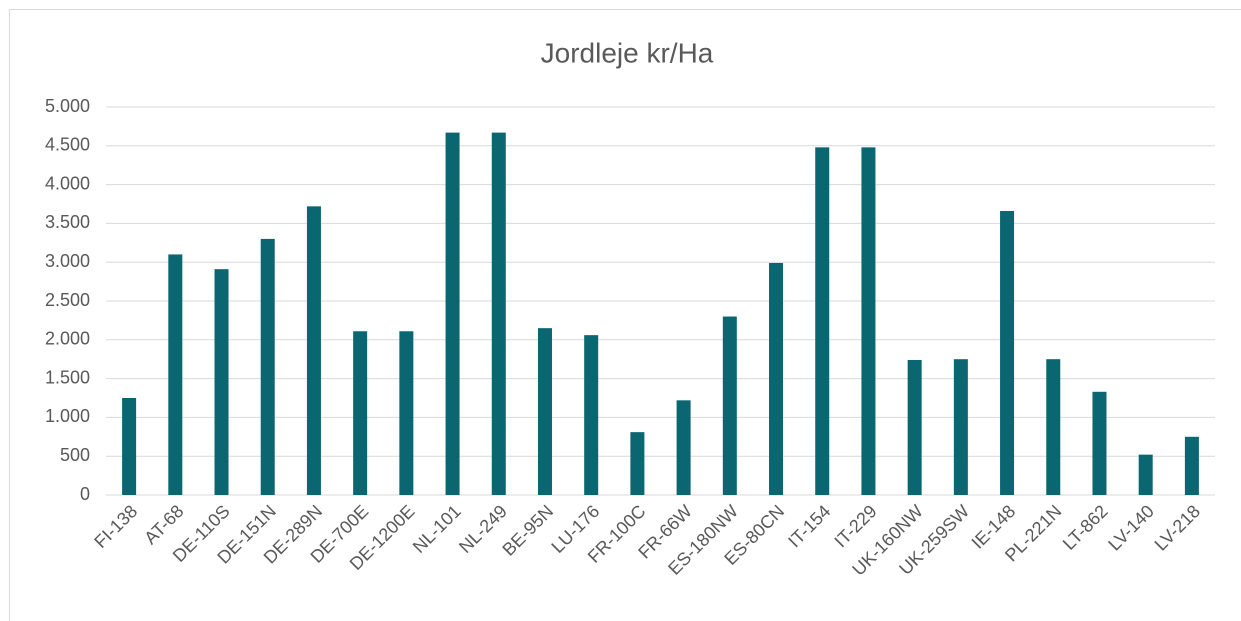  Describe the element at coordinates (809, 526) in the screenshot. I see `x-tick-label: IT-154` at that location.